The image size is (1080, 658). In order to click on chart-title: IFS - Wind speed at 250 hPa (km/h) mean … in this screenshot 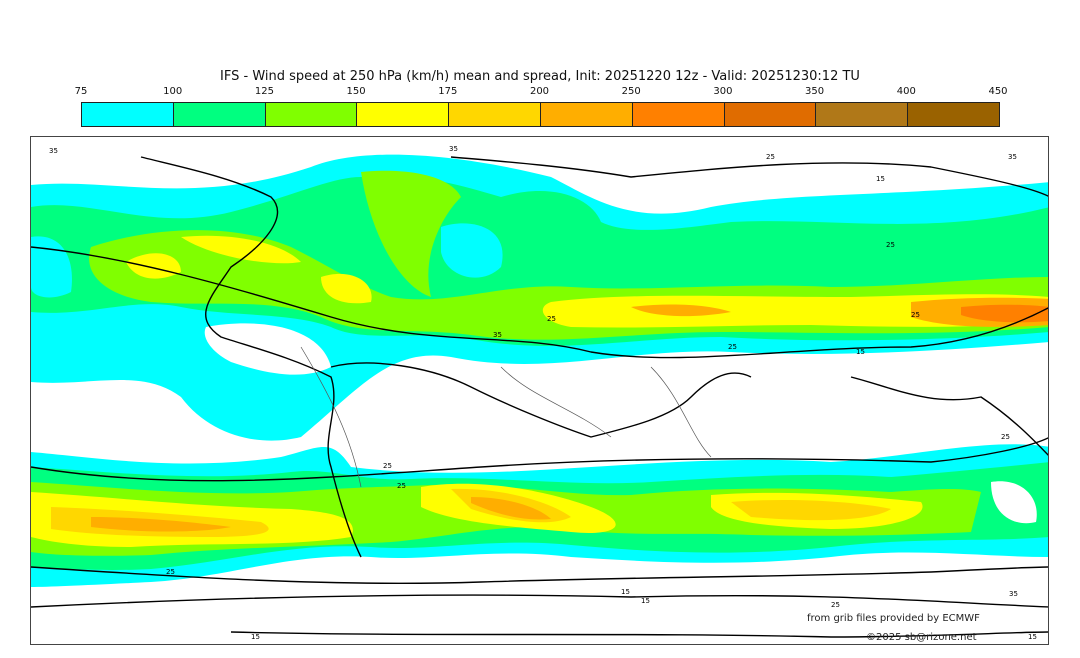, I will do `click(540, 76)`.